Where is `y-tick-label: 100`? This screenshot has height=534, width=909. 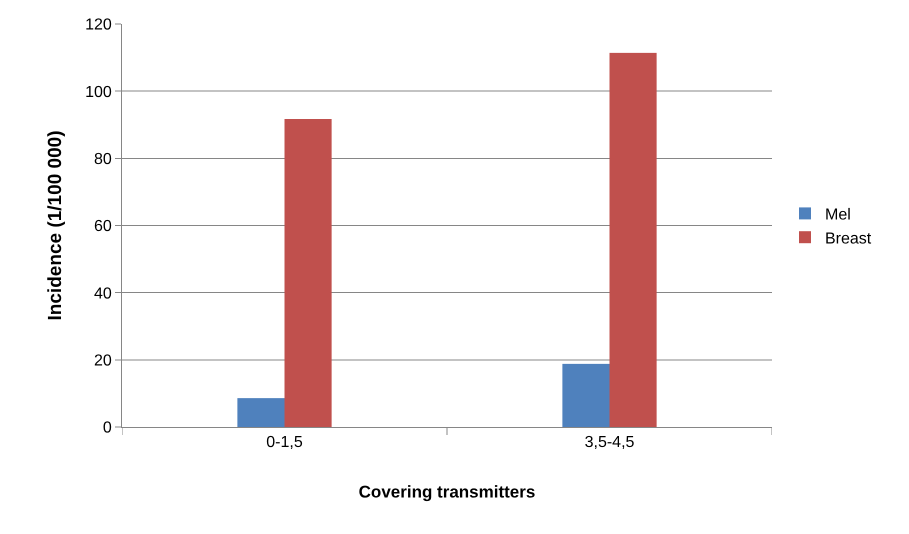 y-tick-label: 100 is located at coordinates (98, 92).